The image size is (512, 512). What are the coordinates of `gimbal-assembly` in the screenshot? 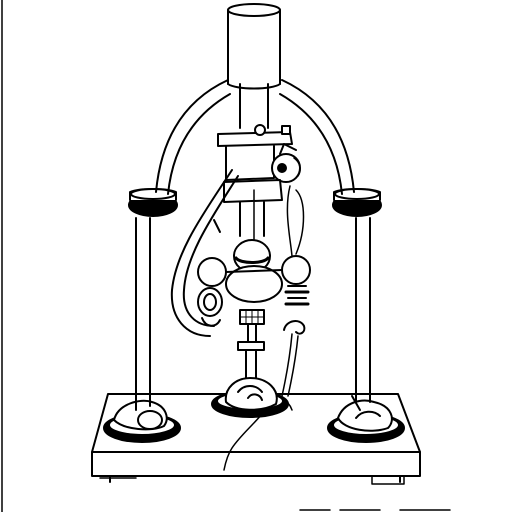 It's located at (254, 271).